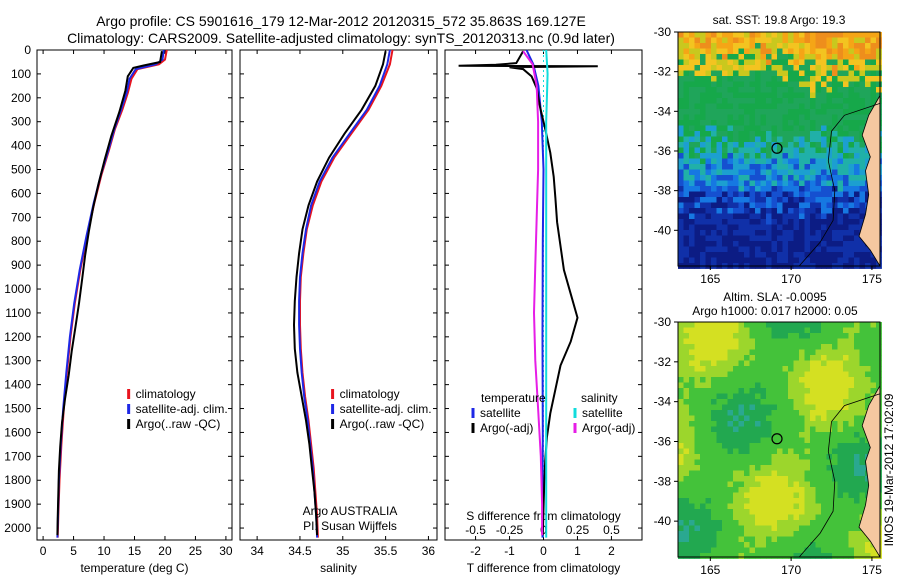 This screenshot has height=580, width=900. Describe the element at coordinates (17, 361) in the screenshot. I see `y-tick-label: 1300` at that location.